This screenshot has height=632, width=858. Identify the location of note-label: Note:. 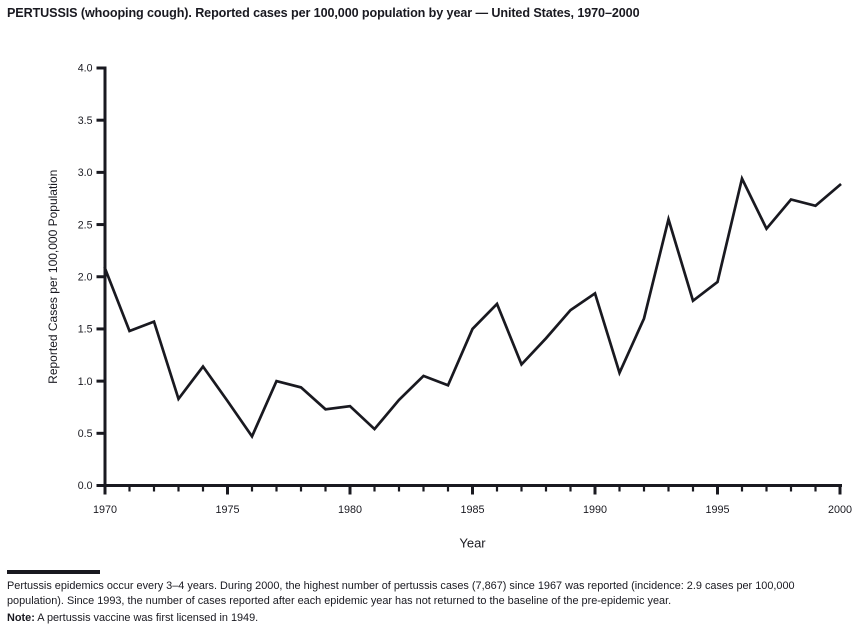
(21, 618).